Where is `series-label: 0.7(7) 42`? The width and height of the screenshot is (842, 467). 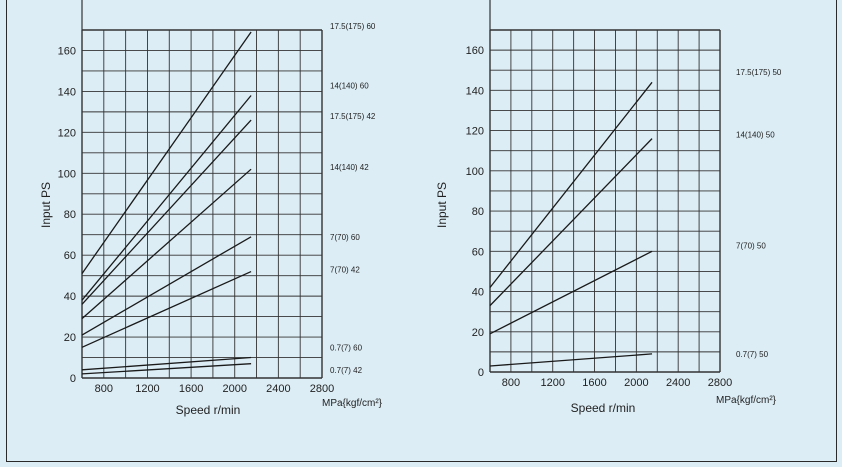
series-label: 0.7(7) 42 is located at coordinates (346, 370).